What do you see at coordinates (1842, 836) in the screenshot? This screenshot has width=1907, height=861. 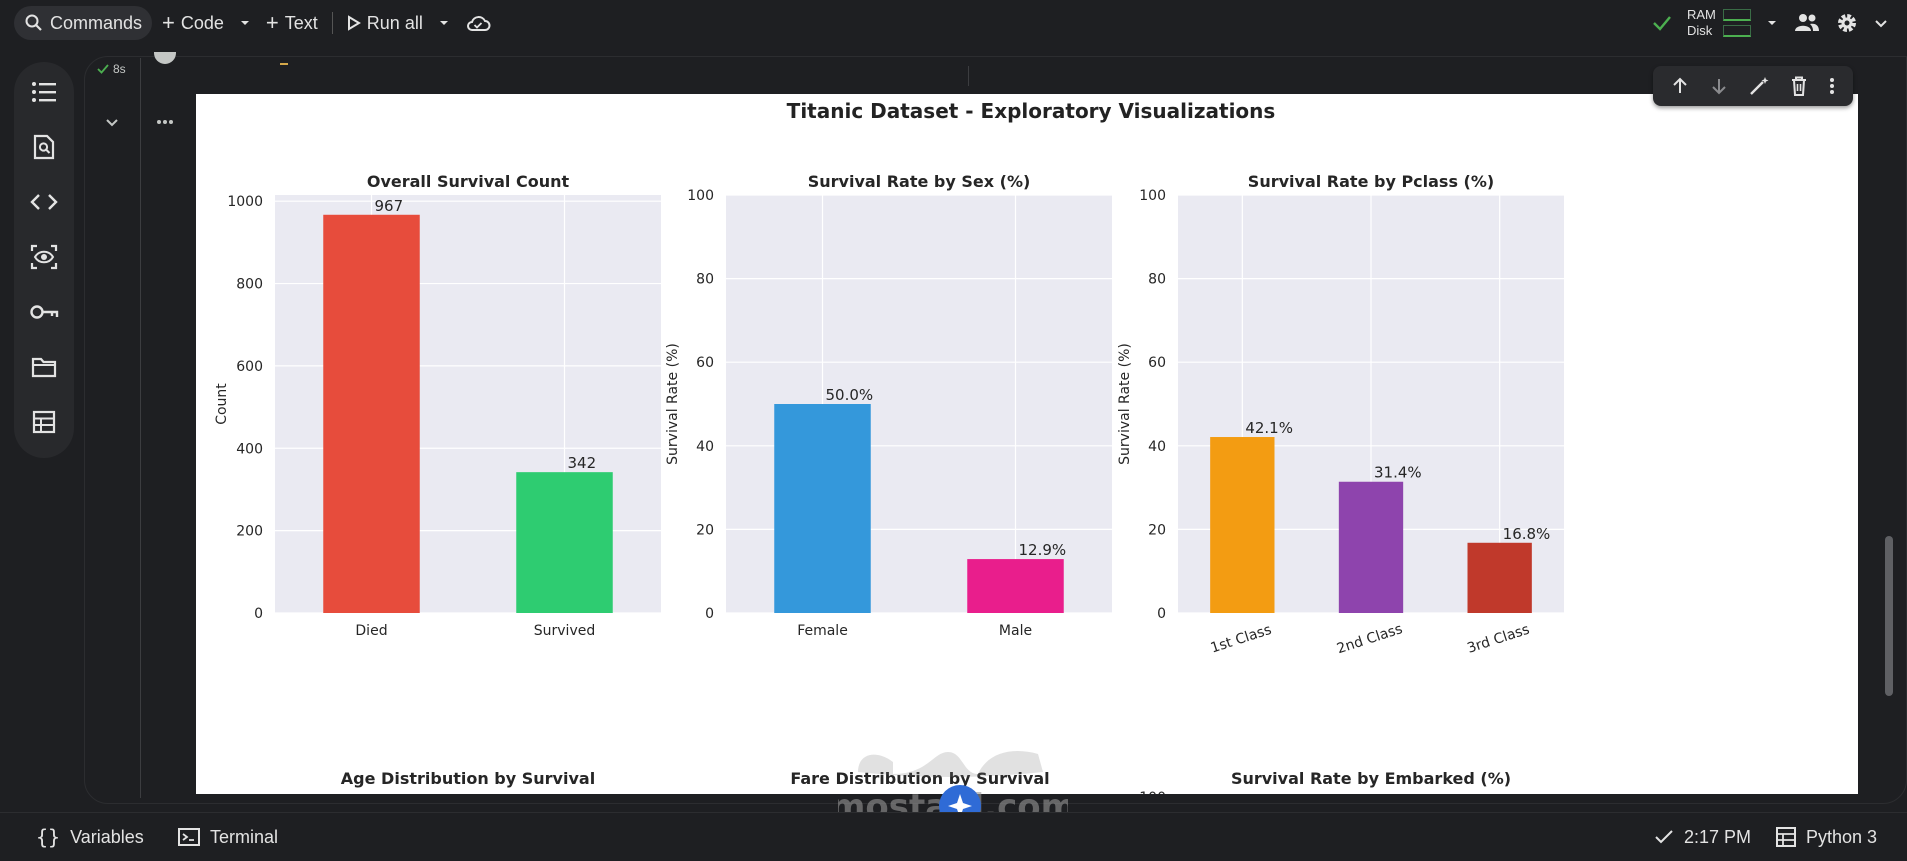 I see `kernel-label: Python 3` at bounding box center [1842, 836].